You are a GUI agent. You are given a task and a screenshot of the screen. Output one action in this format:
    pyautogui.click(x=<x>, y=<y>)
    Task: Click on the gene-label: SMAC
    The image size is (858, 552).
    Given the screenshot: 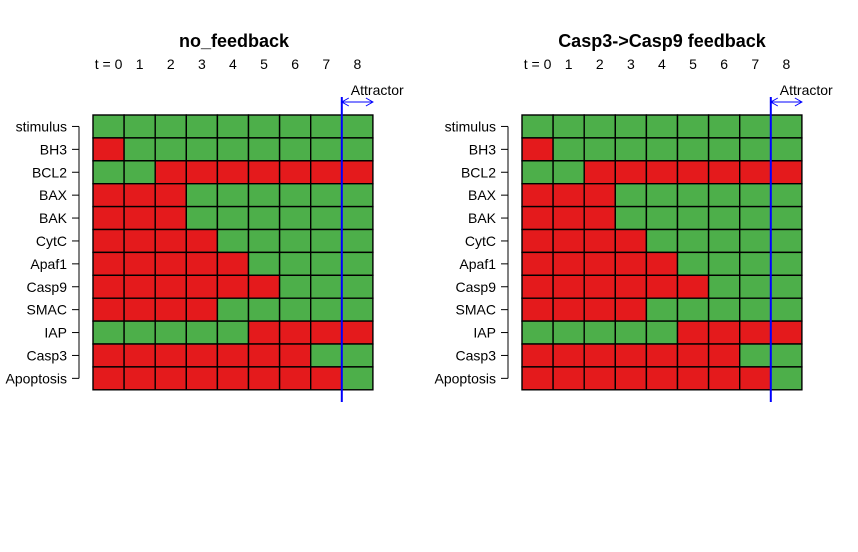 What is the action you would take?
    pyautogui.click(x=47, y=310)
    